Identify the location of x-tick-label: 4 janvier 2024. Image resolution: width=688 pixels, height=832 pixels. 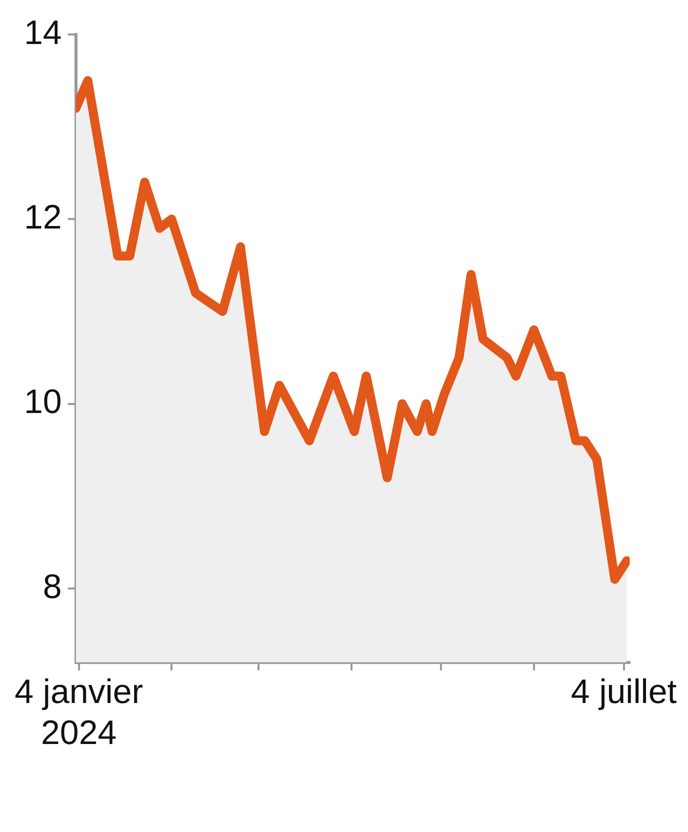
(79, 712).